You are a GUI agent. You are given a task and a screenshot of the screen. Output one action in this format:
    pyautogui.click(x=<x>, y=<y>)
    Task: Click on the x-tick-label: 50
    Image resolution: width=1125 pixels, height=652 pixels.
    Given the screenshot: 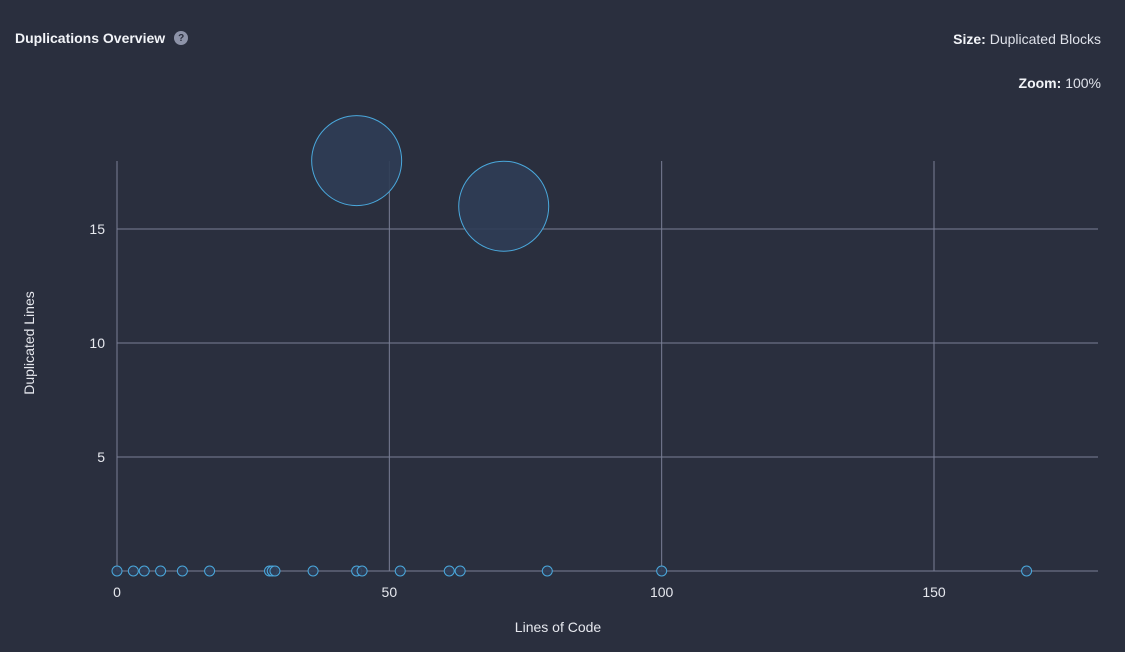 What is the action you would take?
    pyautogui.click(x=390, y=592)
    